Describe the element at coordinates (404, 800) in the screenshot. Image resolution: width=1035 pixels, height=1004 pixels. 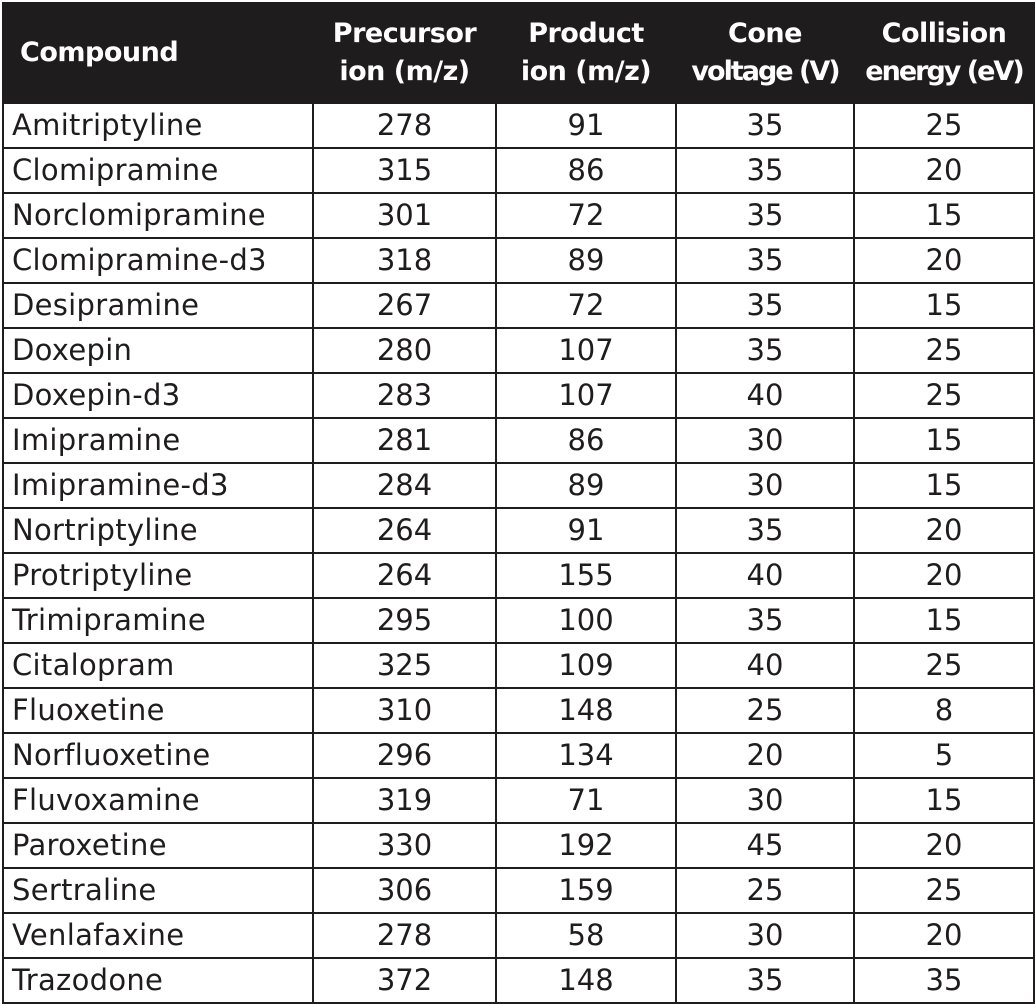
I see `cell-precursor-ion: 319` at that location.